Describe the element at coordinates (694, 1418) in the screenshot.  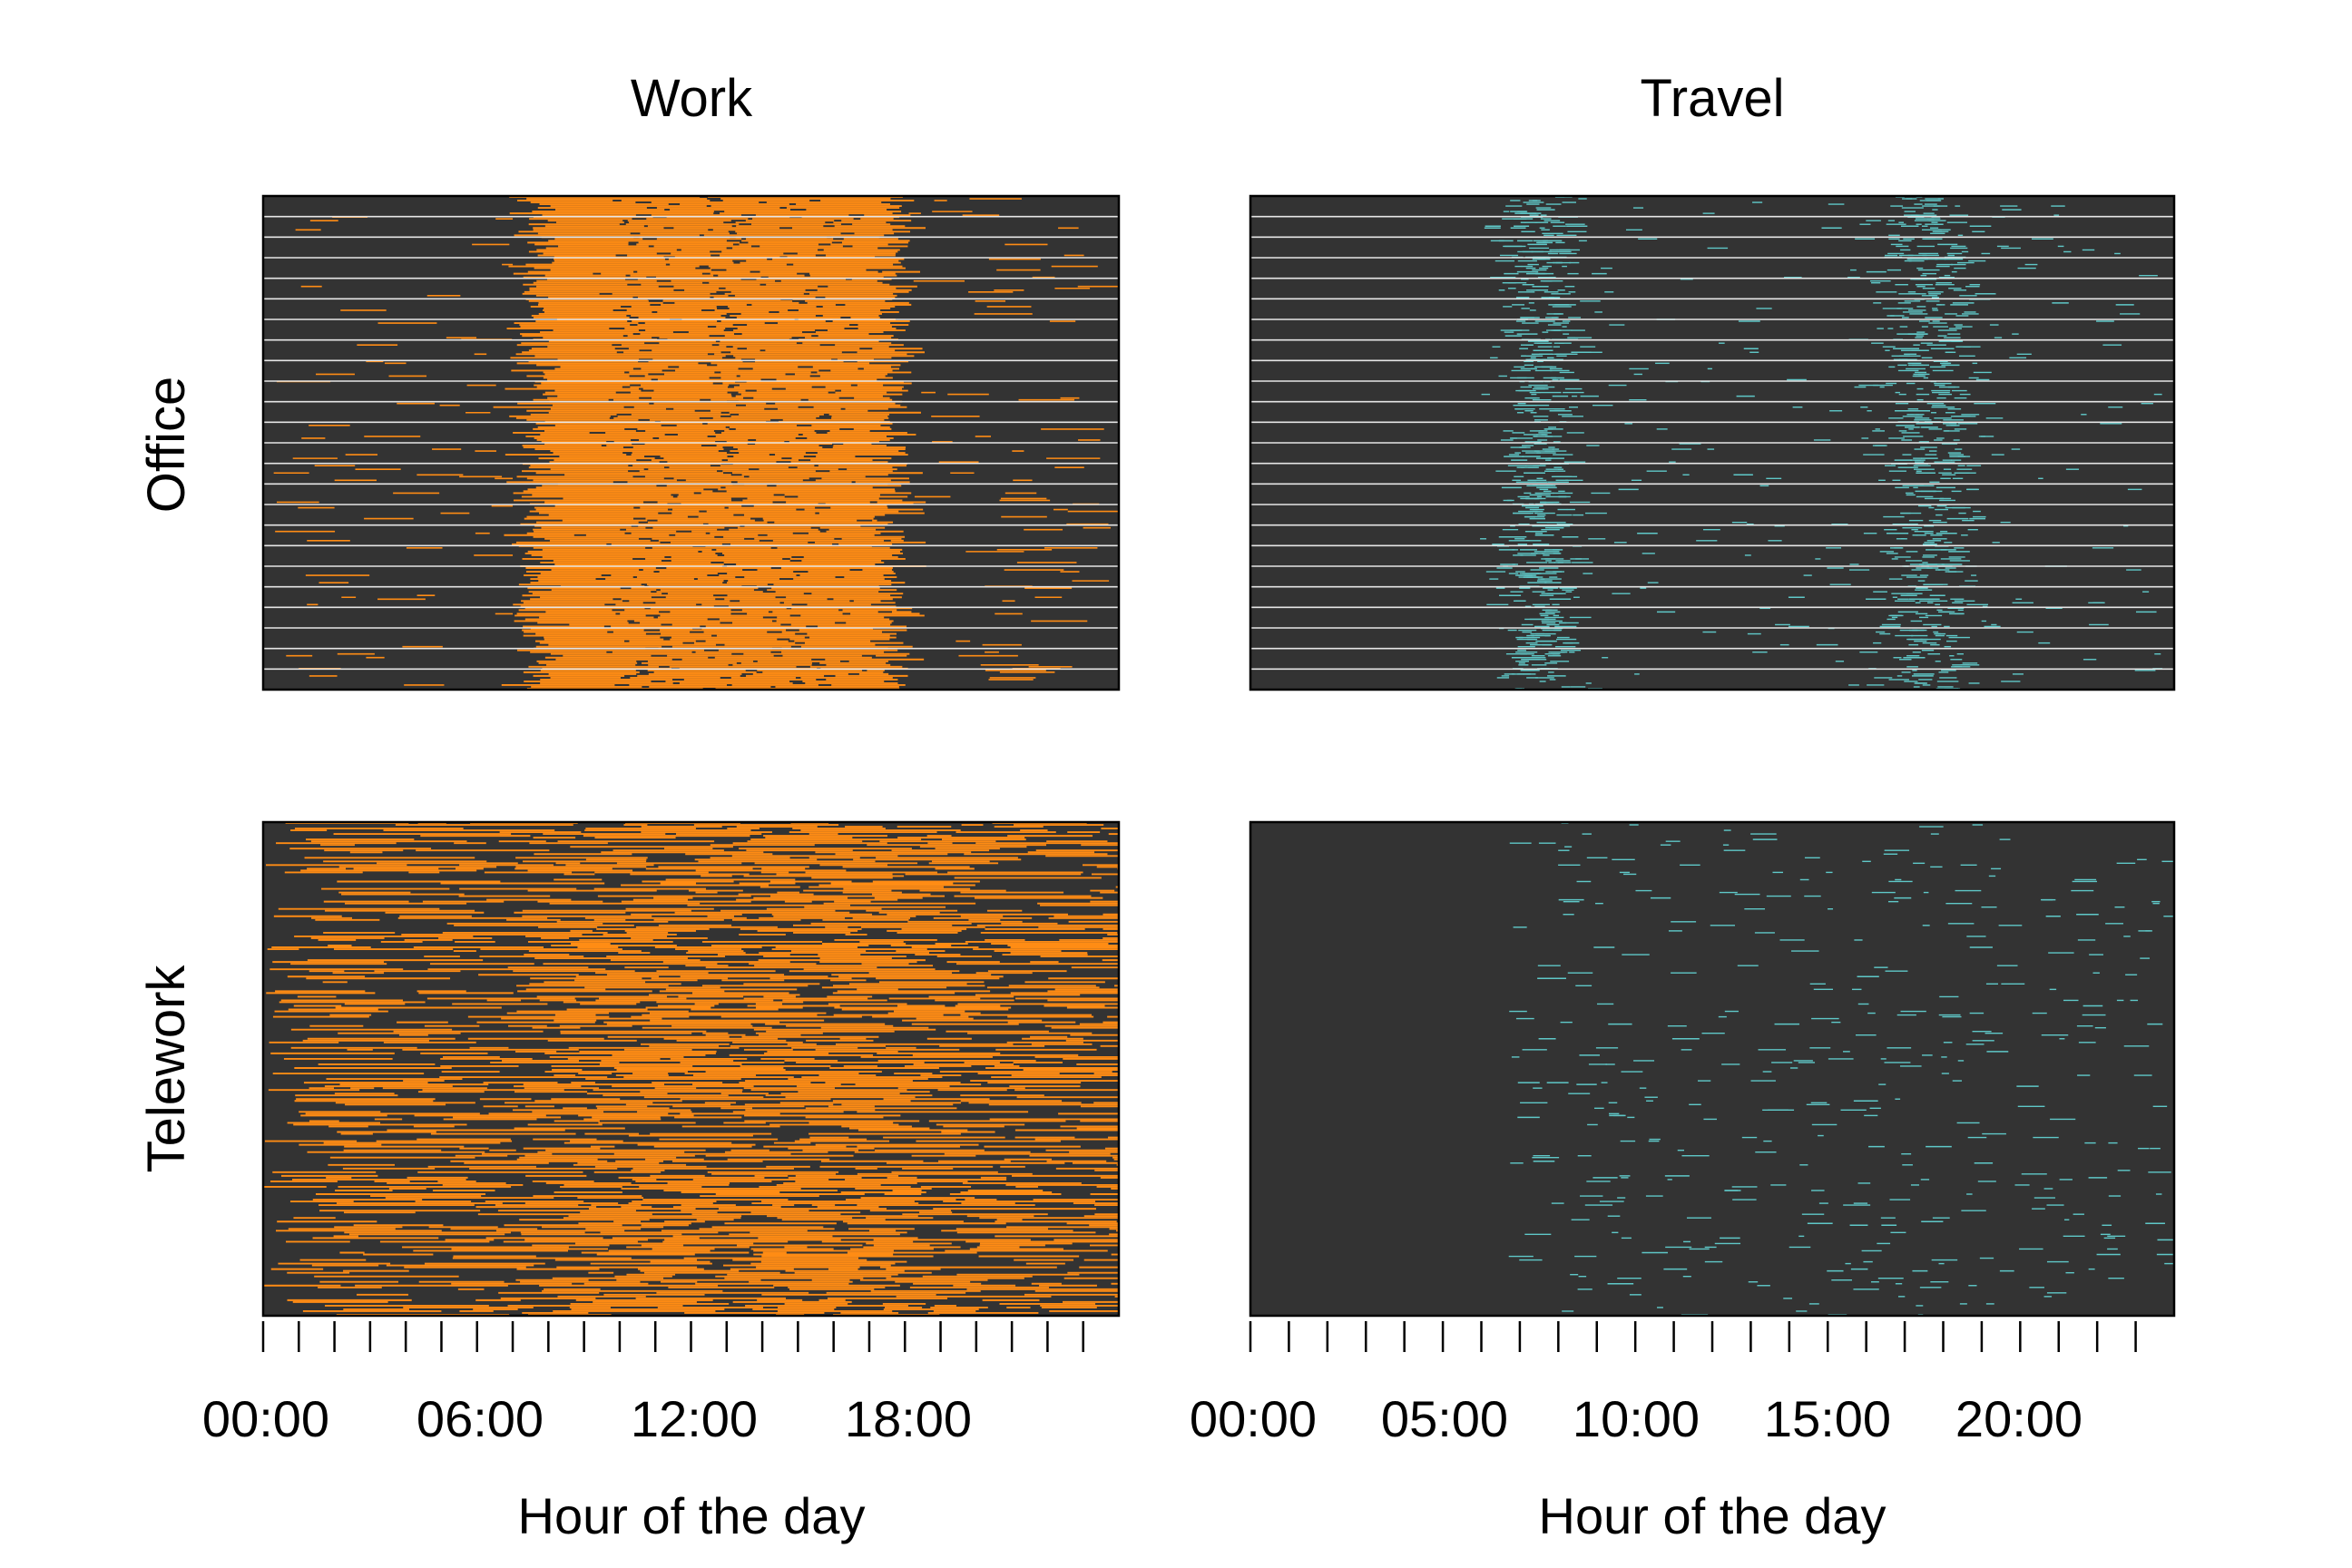
I see `tick-label-work-2: 12:00` at that location.